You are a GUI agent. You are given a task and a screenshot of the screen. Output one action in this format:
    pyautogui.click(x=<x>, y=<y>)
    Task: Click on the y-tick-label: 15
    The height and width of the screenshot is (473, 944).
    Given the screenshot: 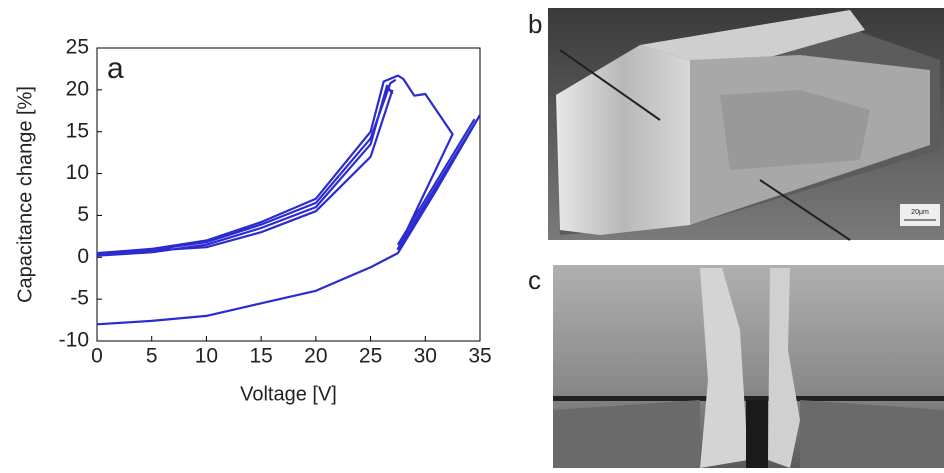 What is the action you would take?
    pyautogui.click(x=77, y=130)
    